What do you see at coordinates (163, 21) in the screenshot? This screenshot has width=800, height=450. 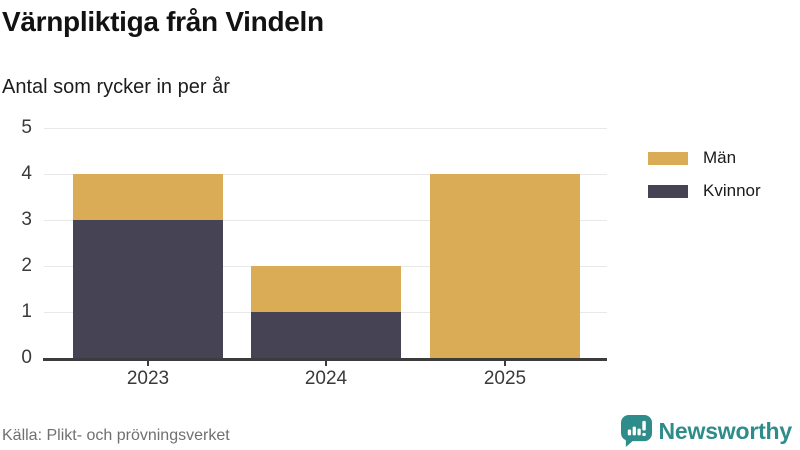 I see `chart-title: Värnpliktiga från Vindeln` at bounding box center [163, 21].